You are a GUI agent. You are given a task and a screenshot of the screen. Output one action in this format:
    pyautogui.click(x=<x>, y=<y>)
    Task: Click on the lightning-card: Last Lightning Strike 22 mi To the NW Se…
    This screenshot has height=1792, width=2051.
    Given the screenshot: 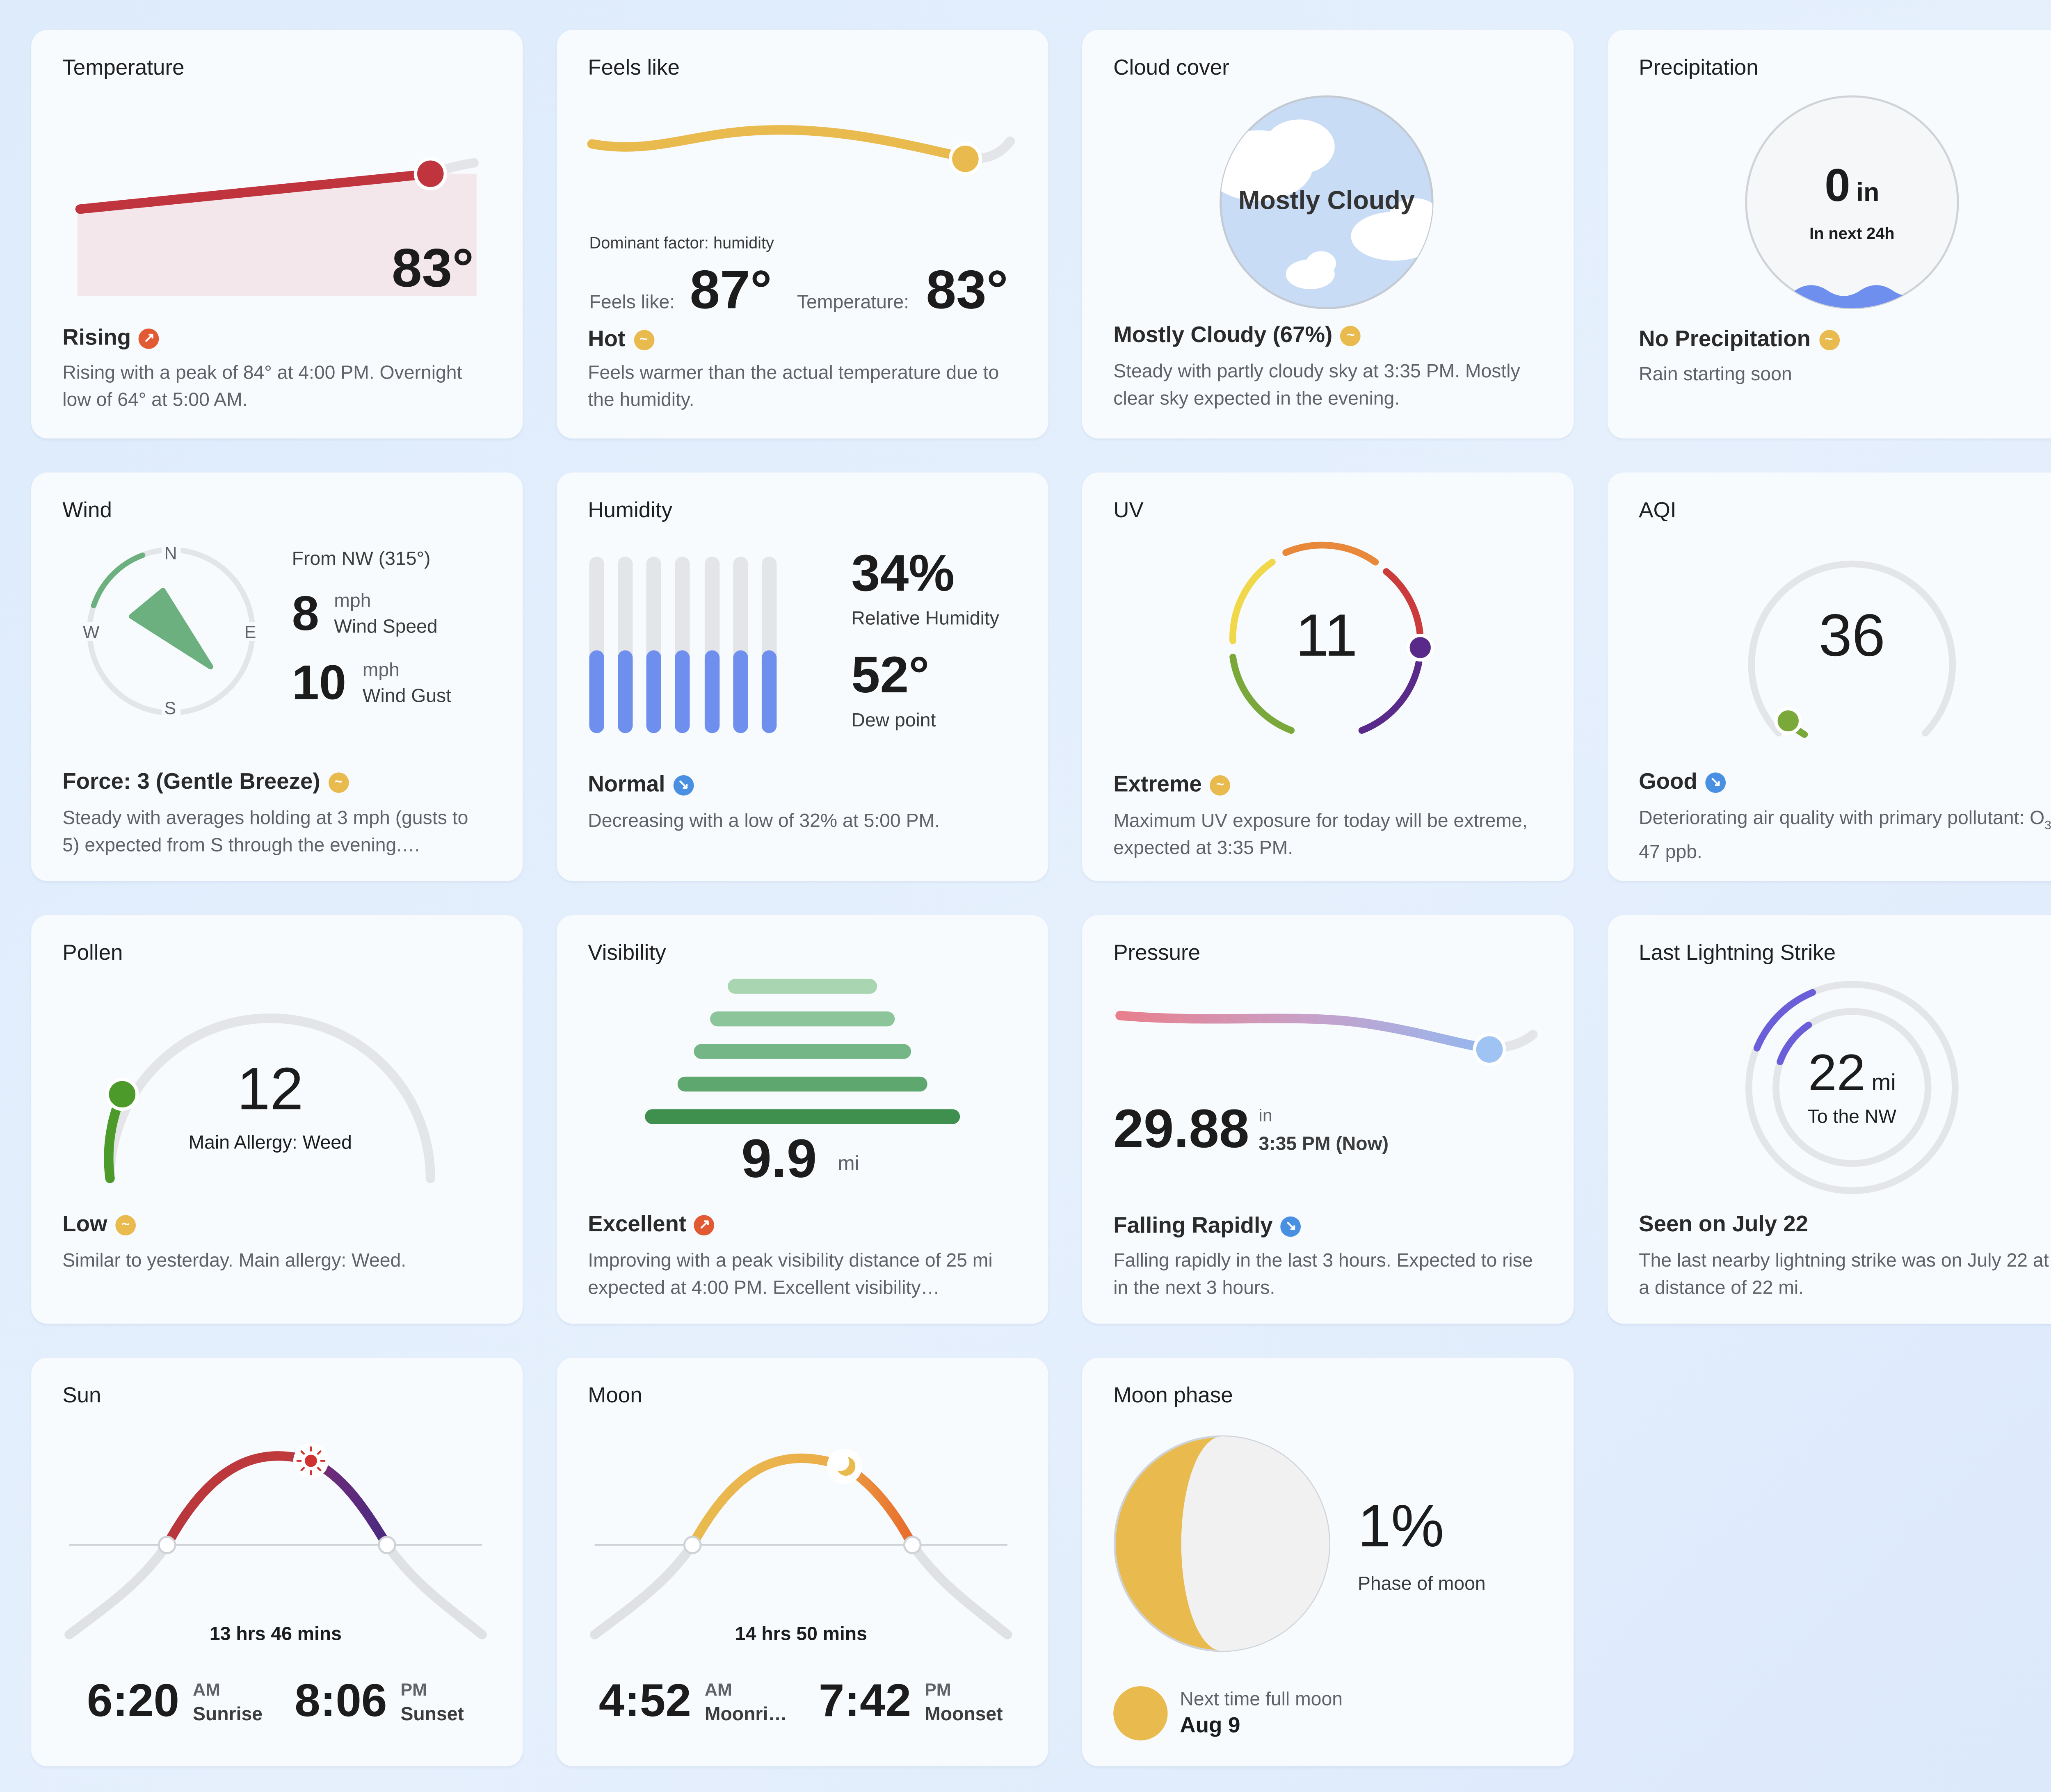 What is the action you would take?
    pyautogui.click(x=1829, y=1119)
    